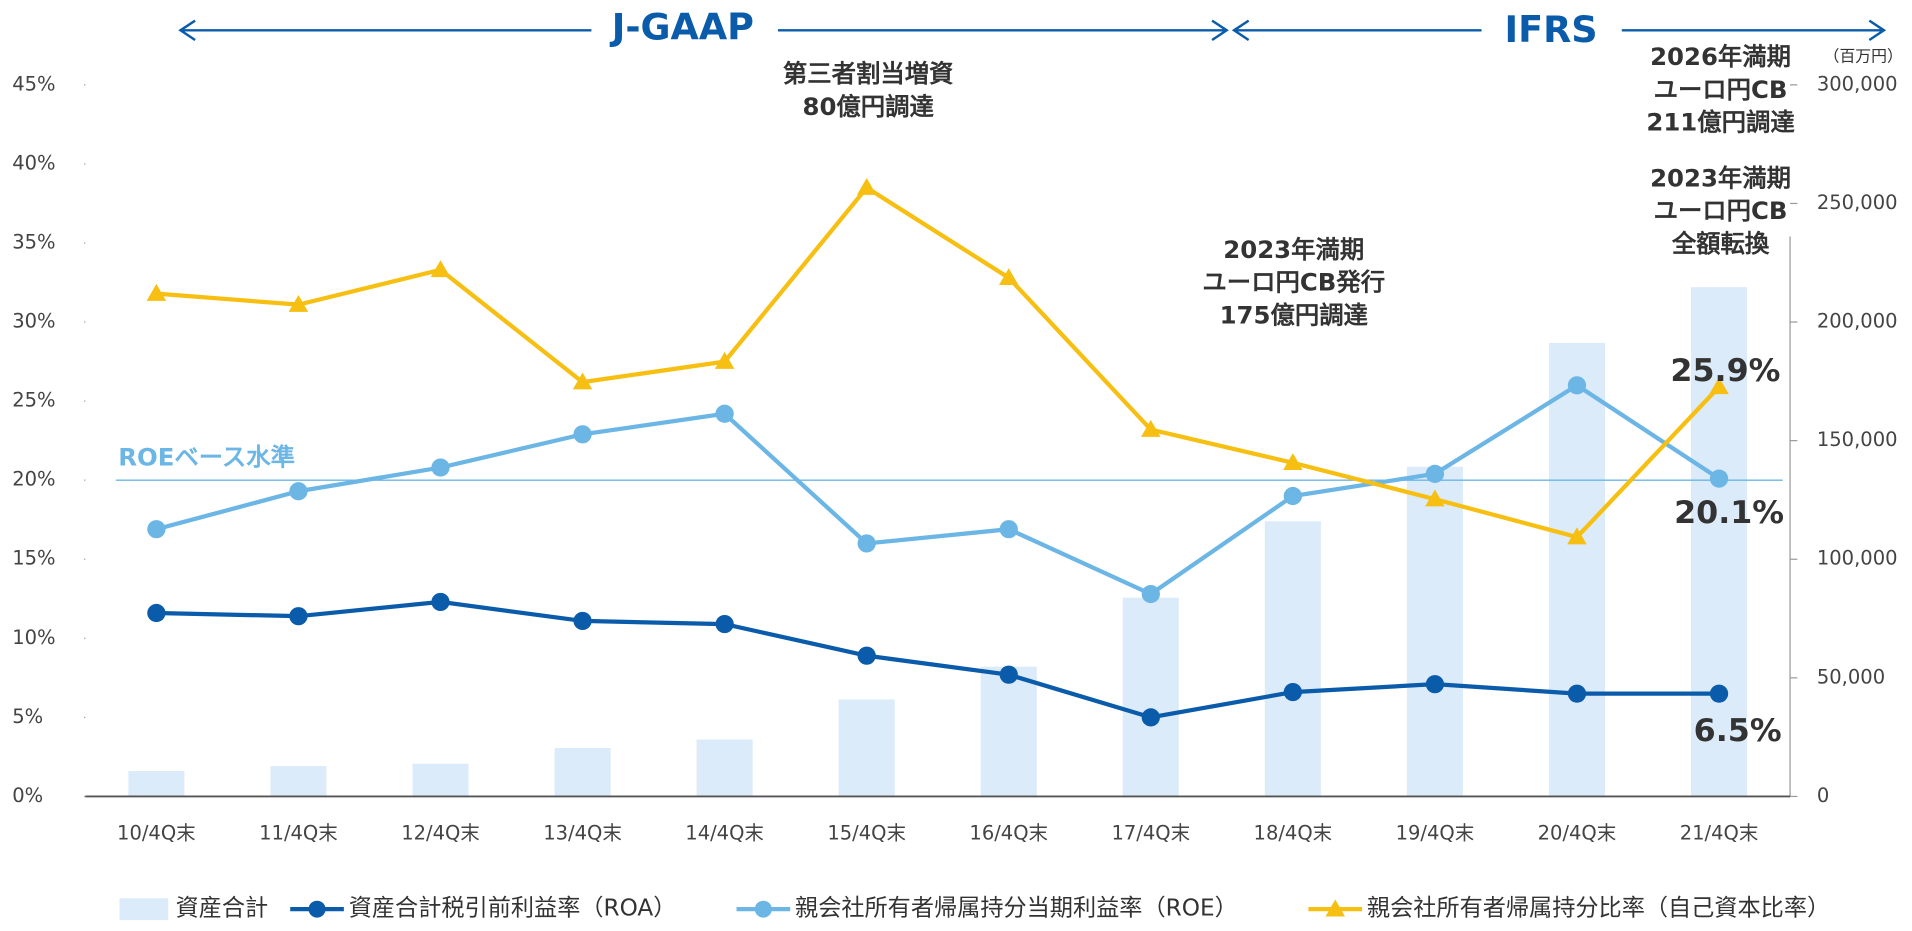 This screenshot has width=1912, height=931. I want to click on y2-tick-label: 100,000, so click(1857, 558).